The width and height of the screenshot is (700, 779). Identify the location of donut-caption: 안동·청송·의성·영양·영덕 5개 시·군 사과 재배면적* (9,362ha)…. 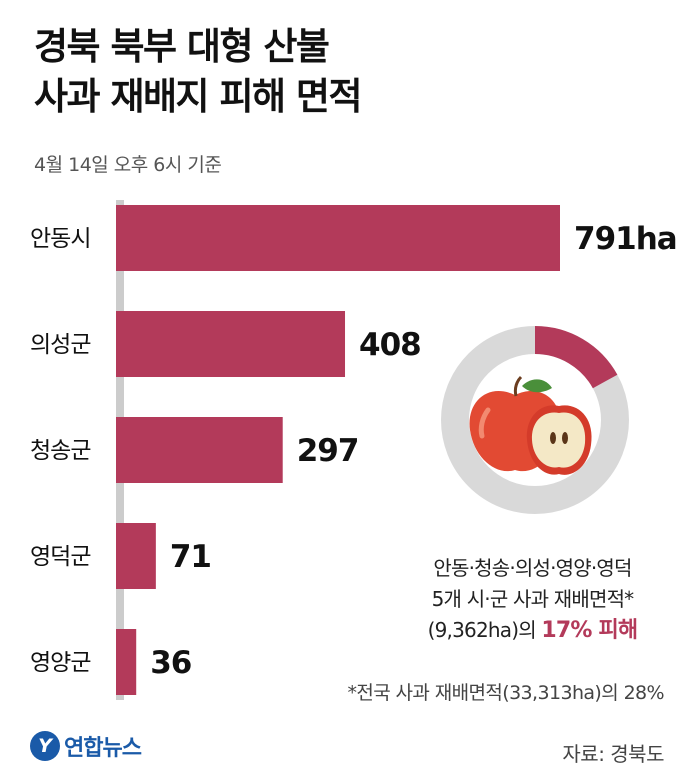
(532, 599).